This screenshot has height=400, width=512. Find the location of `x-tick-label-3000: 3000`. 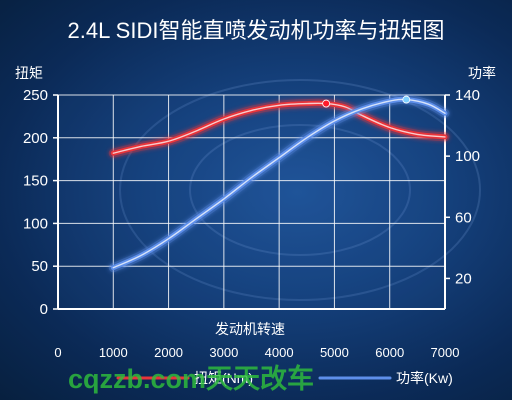

x-tick-label-3000: 3000 is located at coordinates (223, 352).